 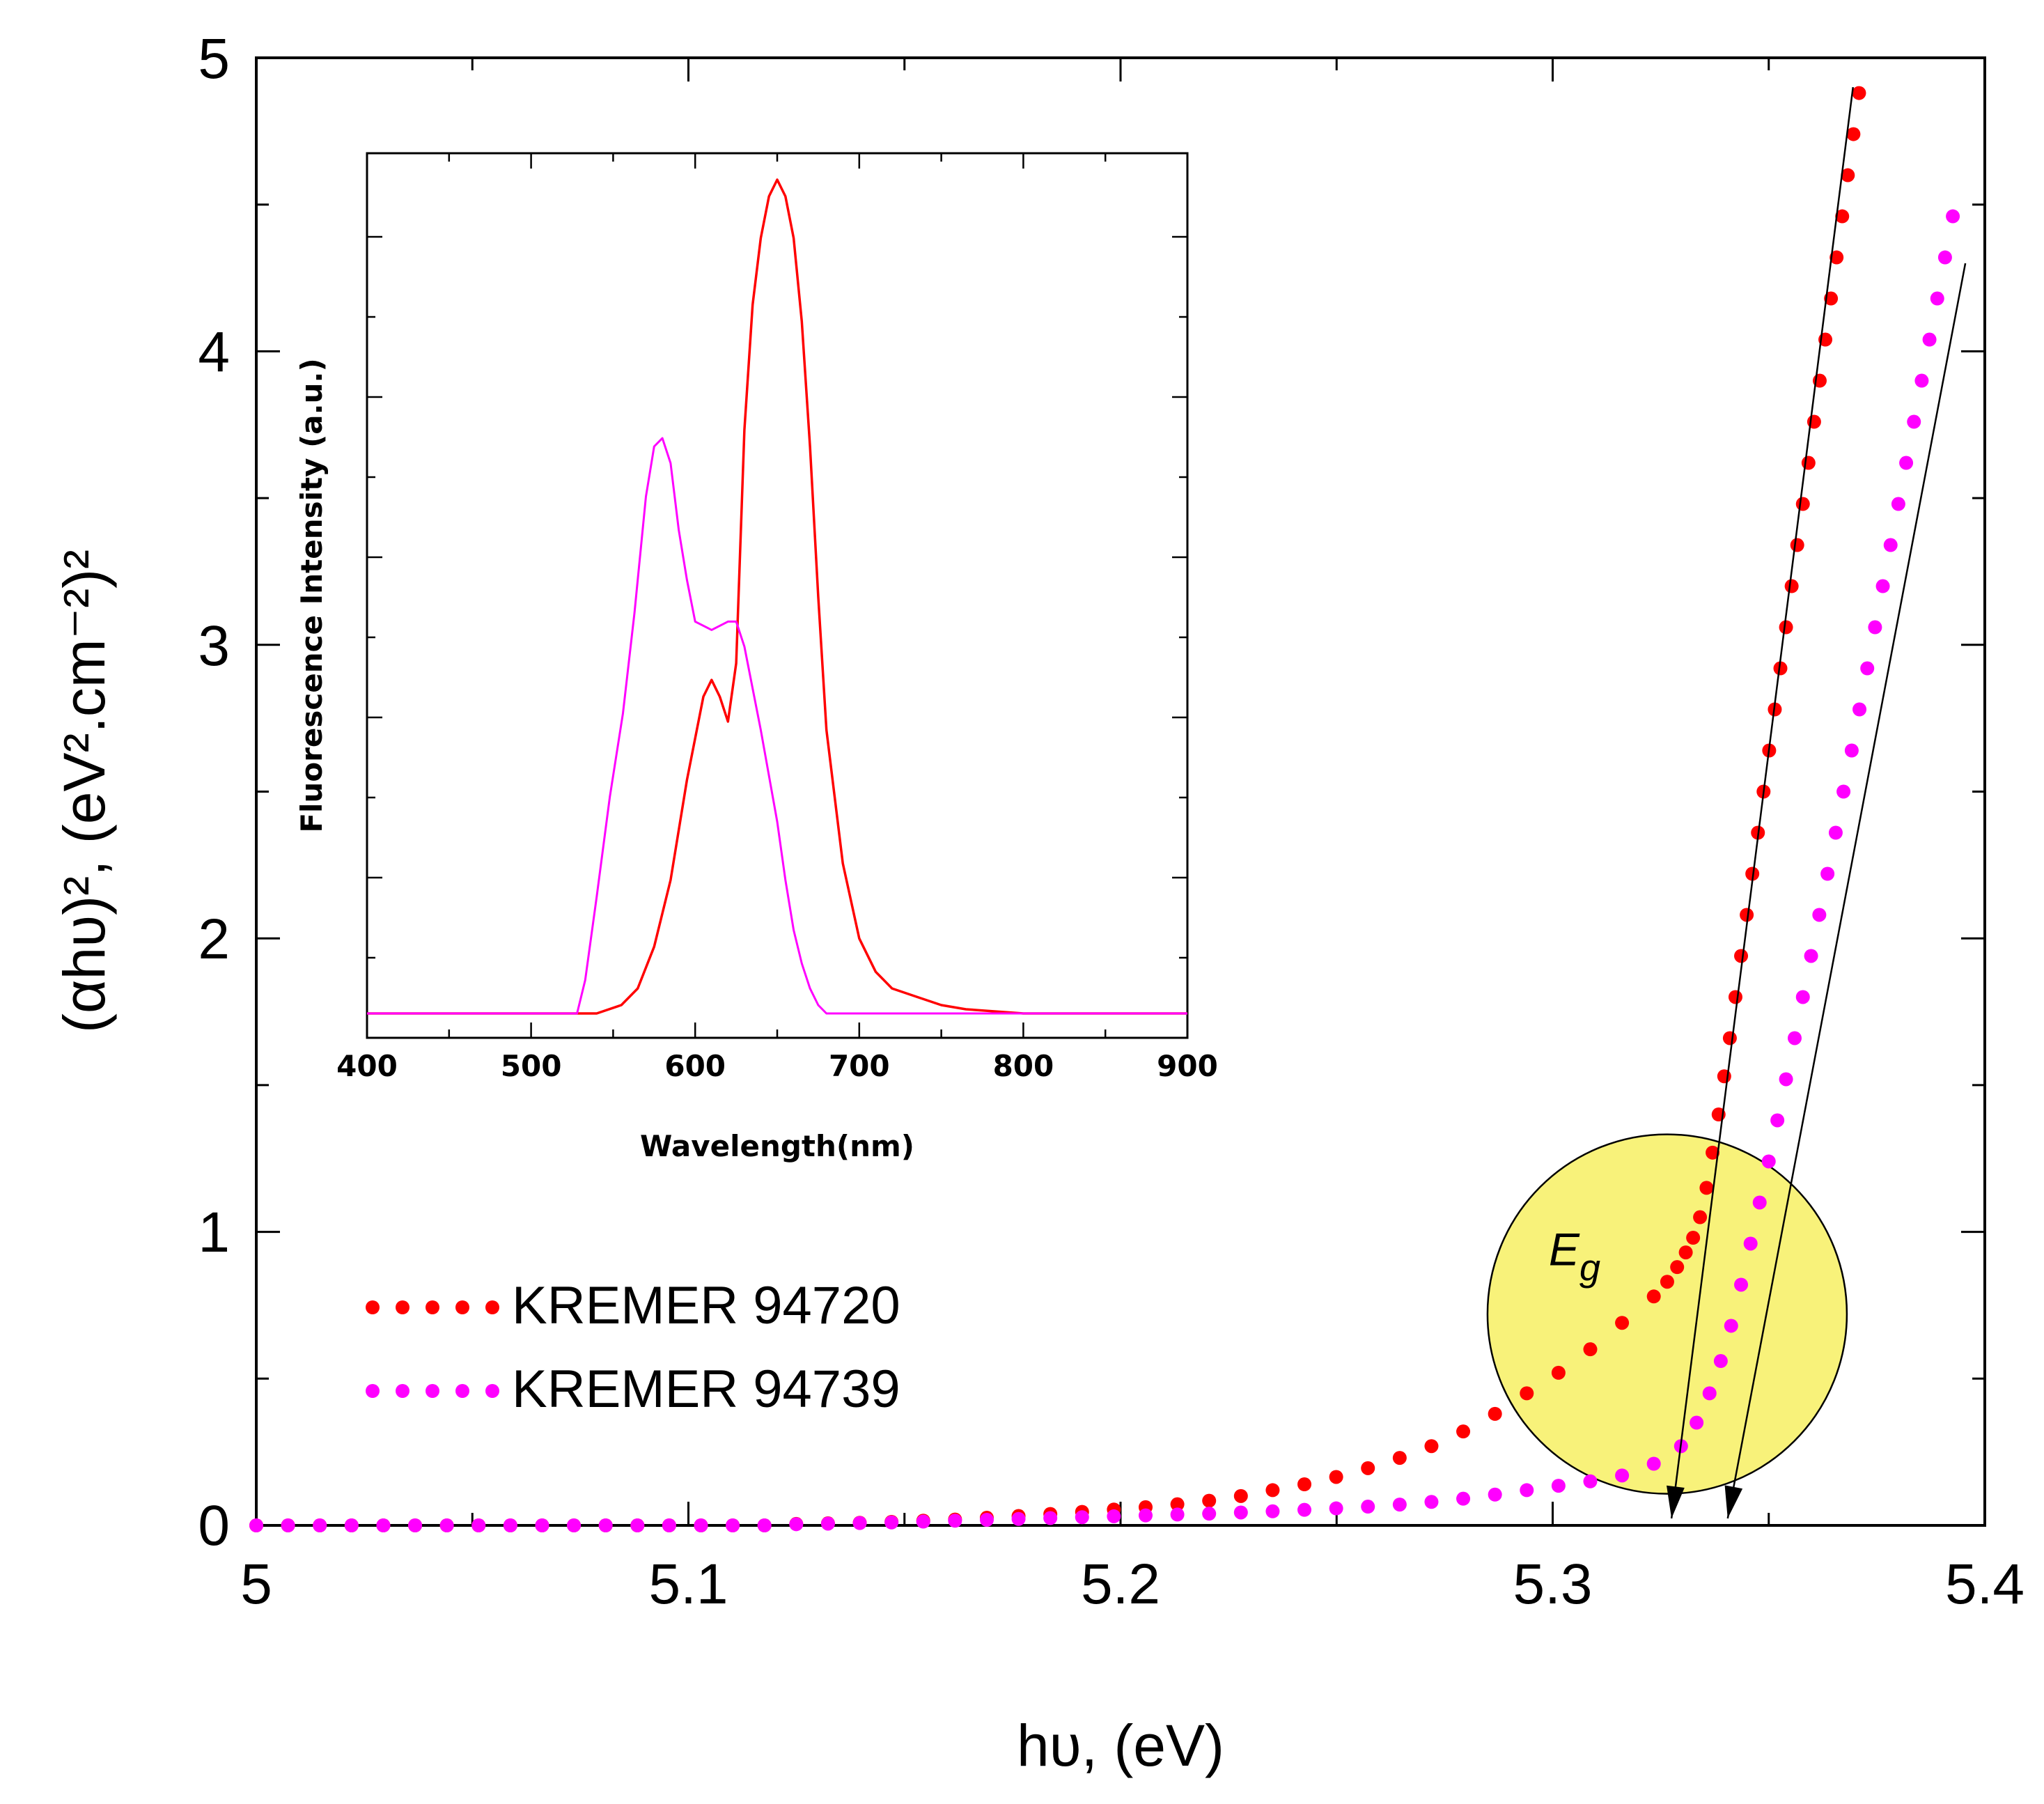 What do you see at coordinates (256, 1585) in the screenshot?
I see `x-tick-label: 5` at bounding box center [256, 1585].